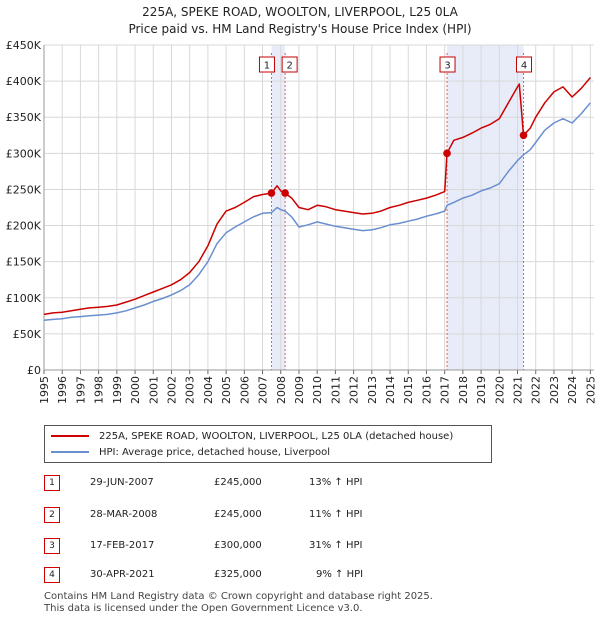  I want to click on x-tick-label: 2010, so click(317, 390).